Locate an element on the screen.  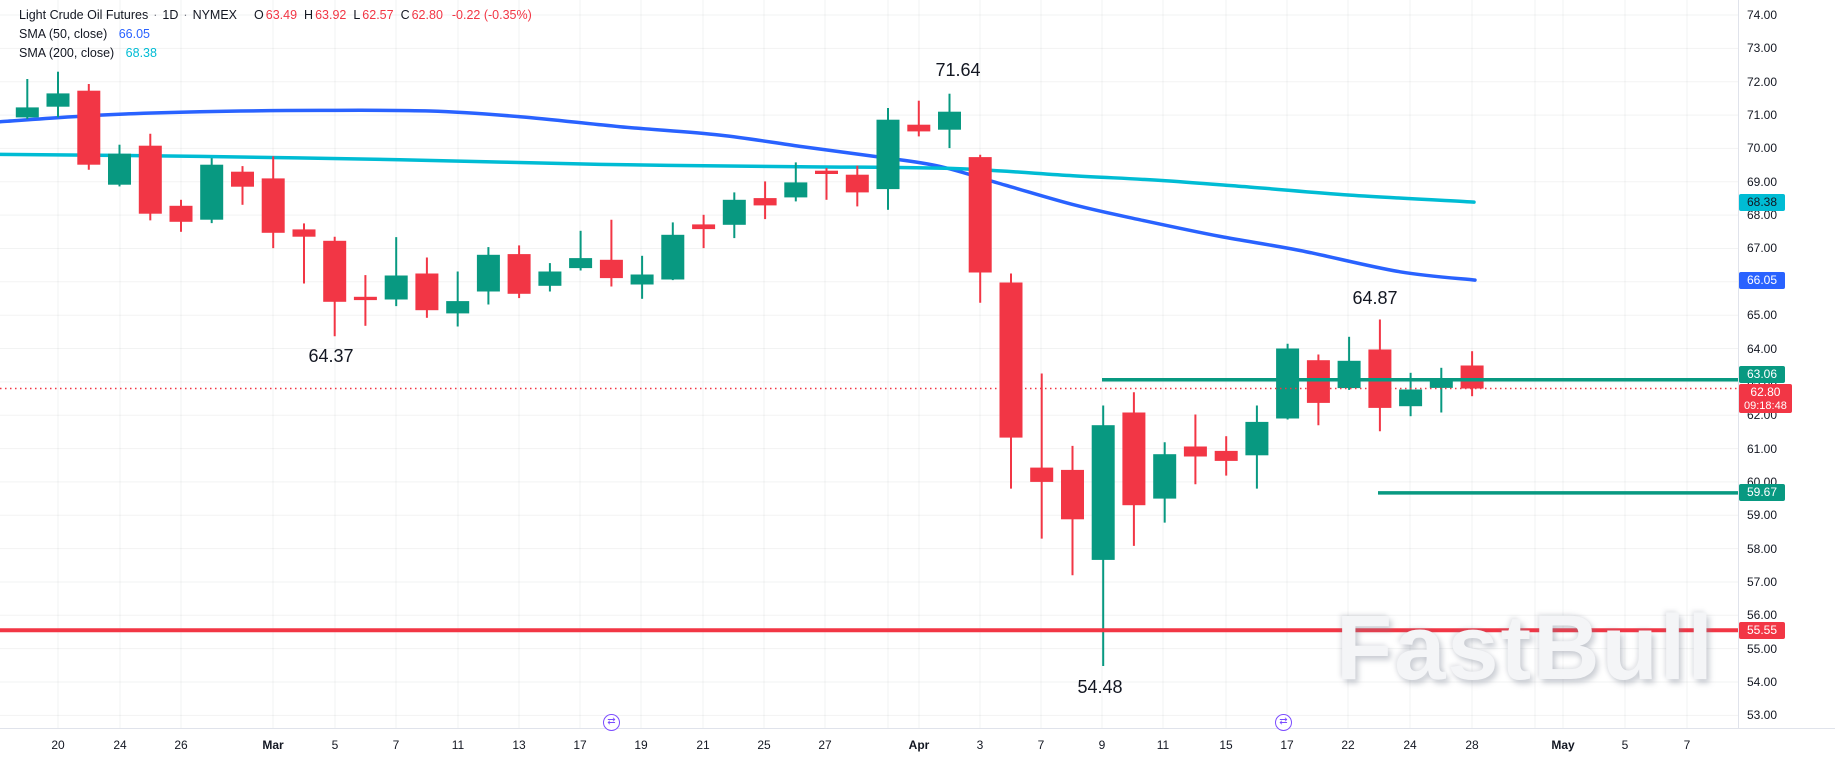
price-tick-label: 65.00 is located at coordinates (1762, 315).